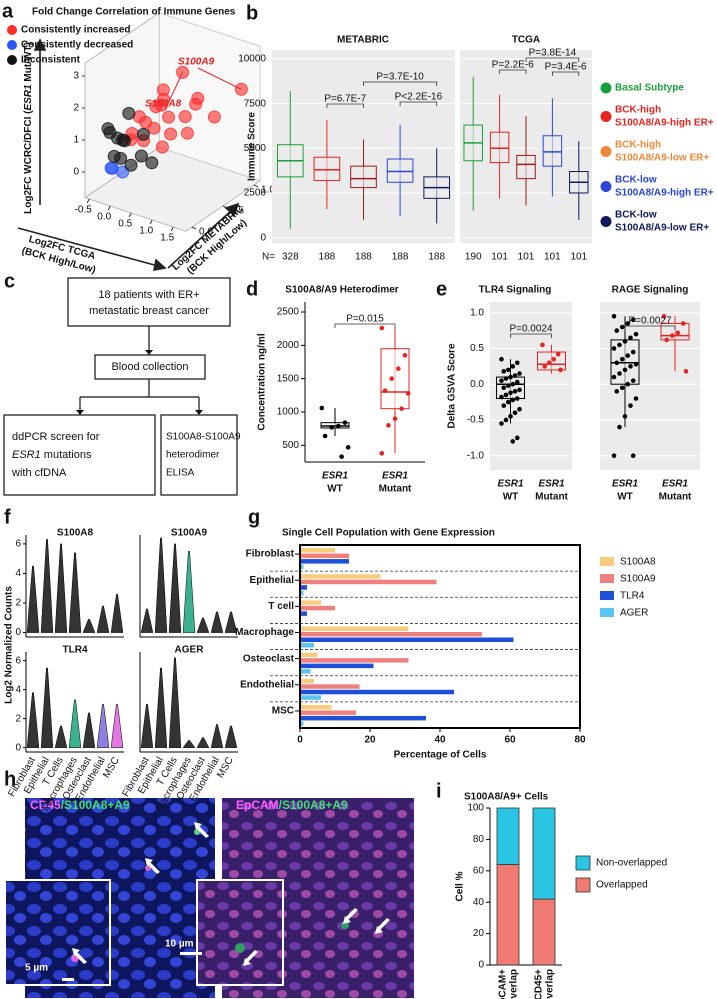  What do you see at coordinates (28, 97) in the screenshot?
I see `y-axis-label-part: ESR1` at bounding box center [28, 97].